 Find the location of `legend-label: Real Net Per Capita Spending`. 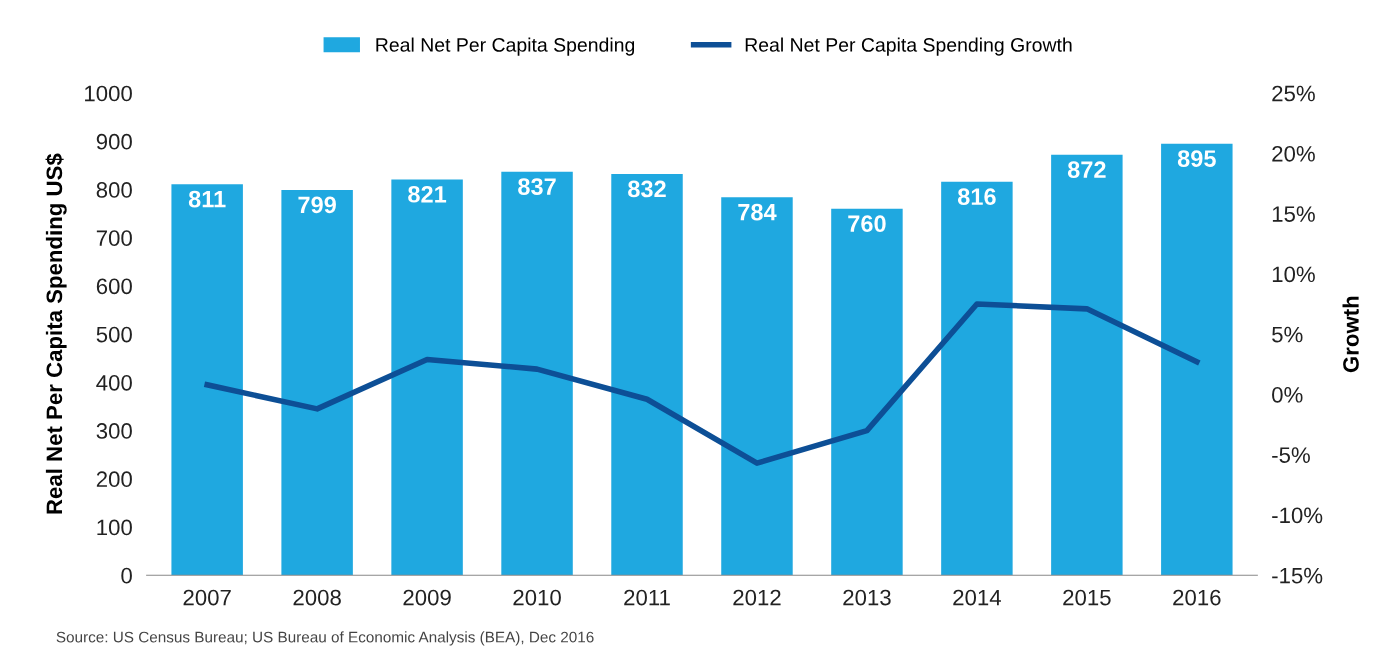

legend-label: Real Net Per Capita Spending is located at coordinates (505, 46).